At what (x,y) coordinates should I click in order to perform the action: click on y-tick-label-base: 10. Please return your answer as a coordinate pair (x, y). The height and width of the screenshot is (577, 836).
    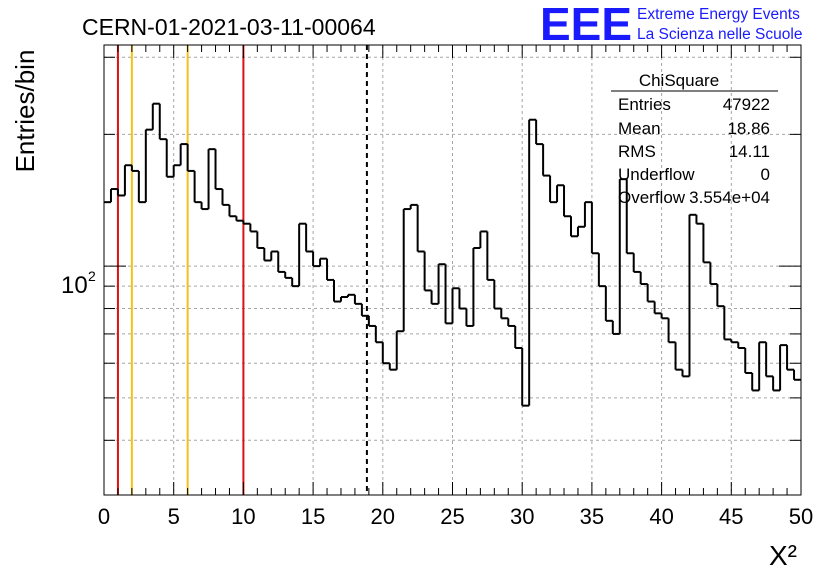
    Looking at the image, I should click on (74, 285).